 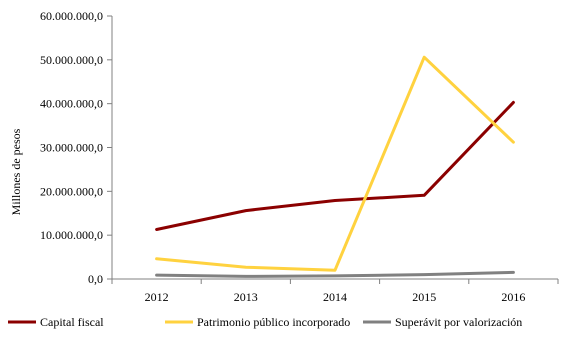 I want to click on x-axis-ticks: 2012 2013 2014 2015 2016, so click(x=335, y=291).